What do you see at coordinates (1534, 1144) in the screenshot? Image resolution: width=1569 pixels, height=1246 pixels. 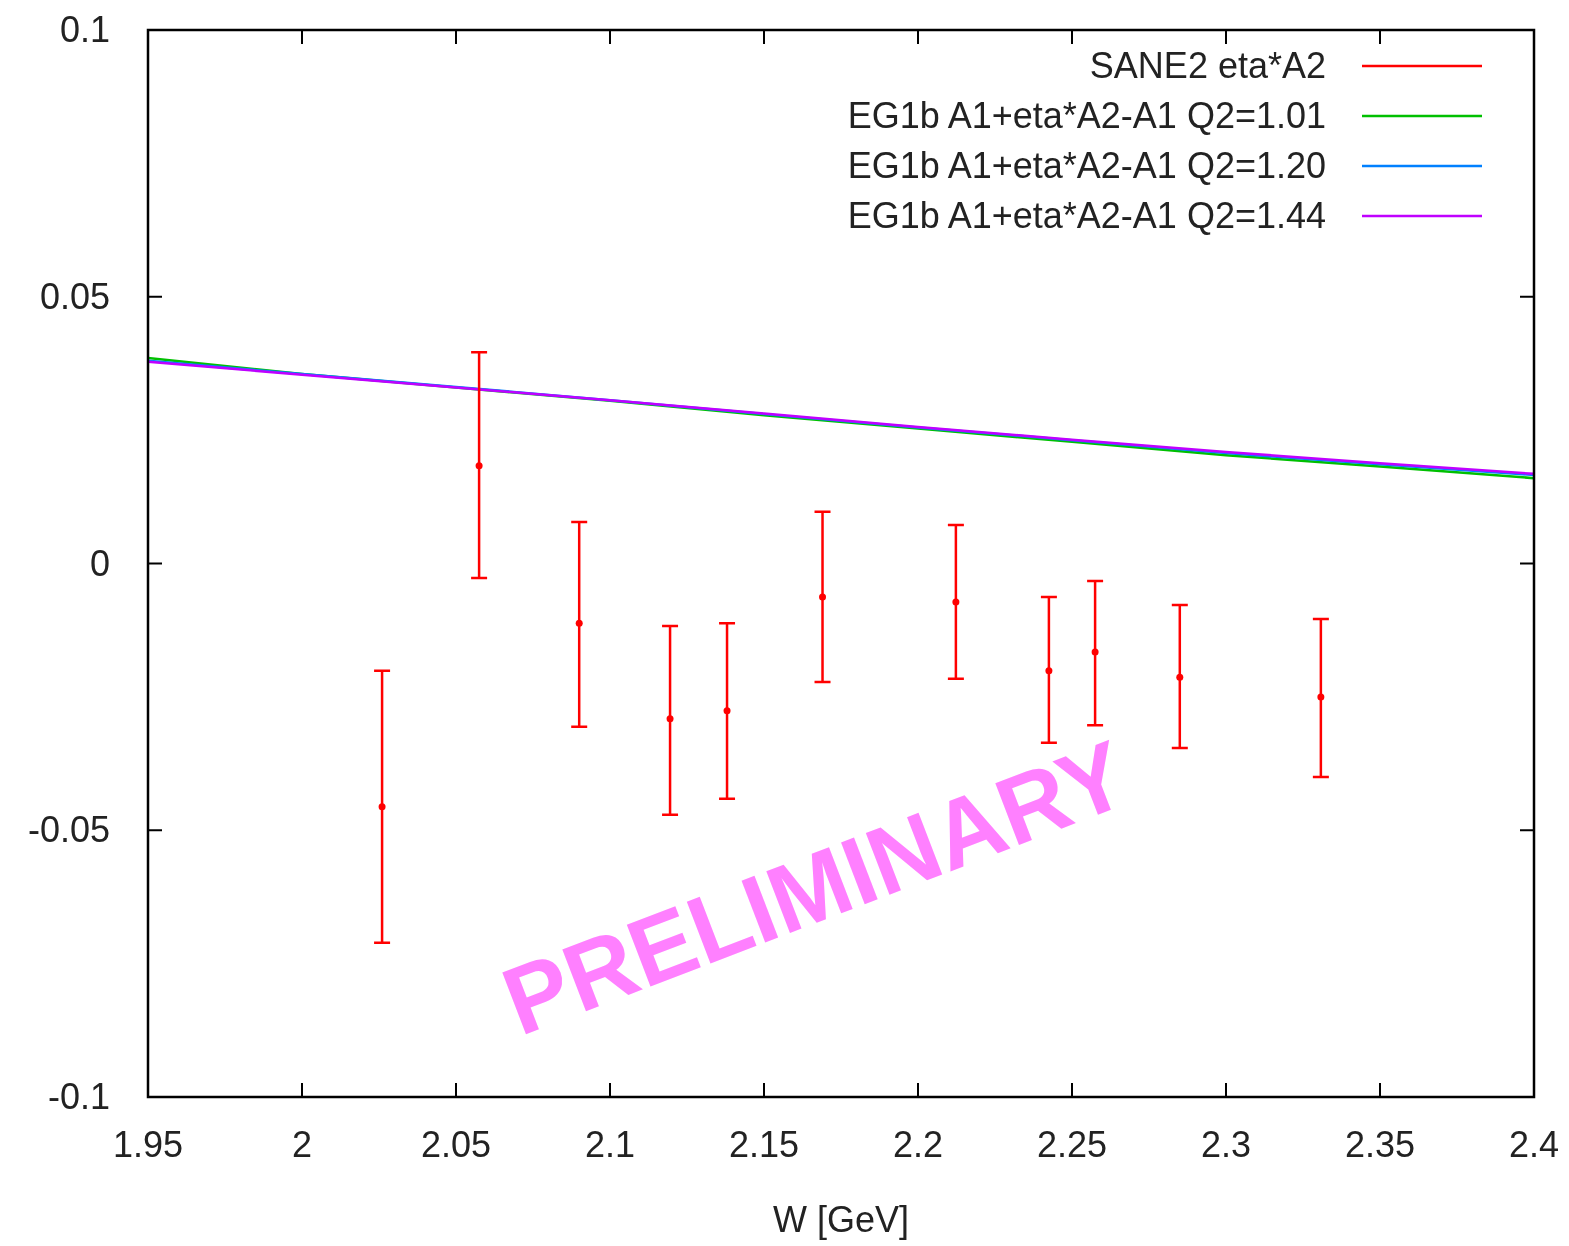 I see `x-tick-label: 2.4` at bounding box center [1534, 1144].